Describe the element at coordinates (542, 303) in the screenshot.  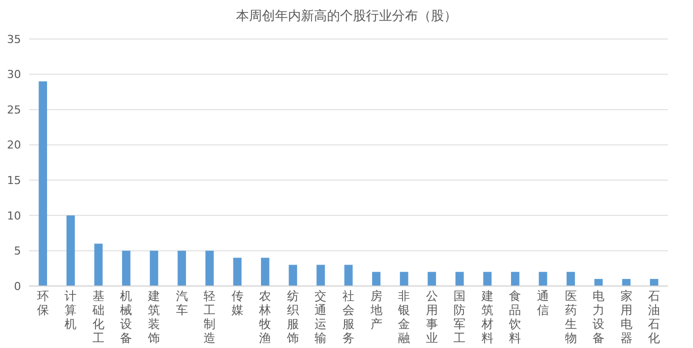
I see `x-tick-label: 通信` at that location.